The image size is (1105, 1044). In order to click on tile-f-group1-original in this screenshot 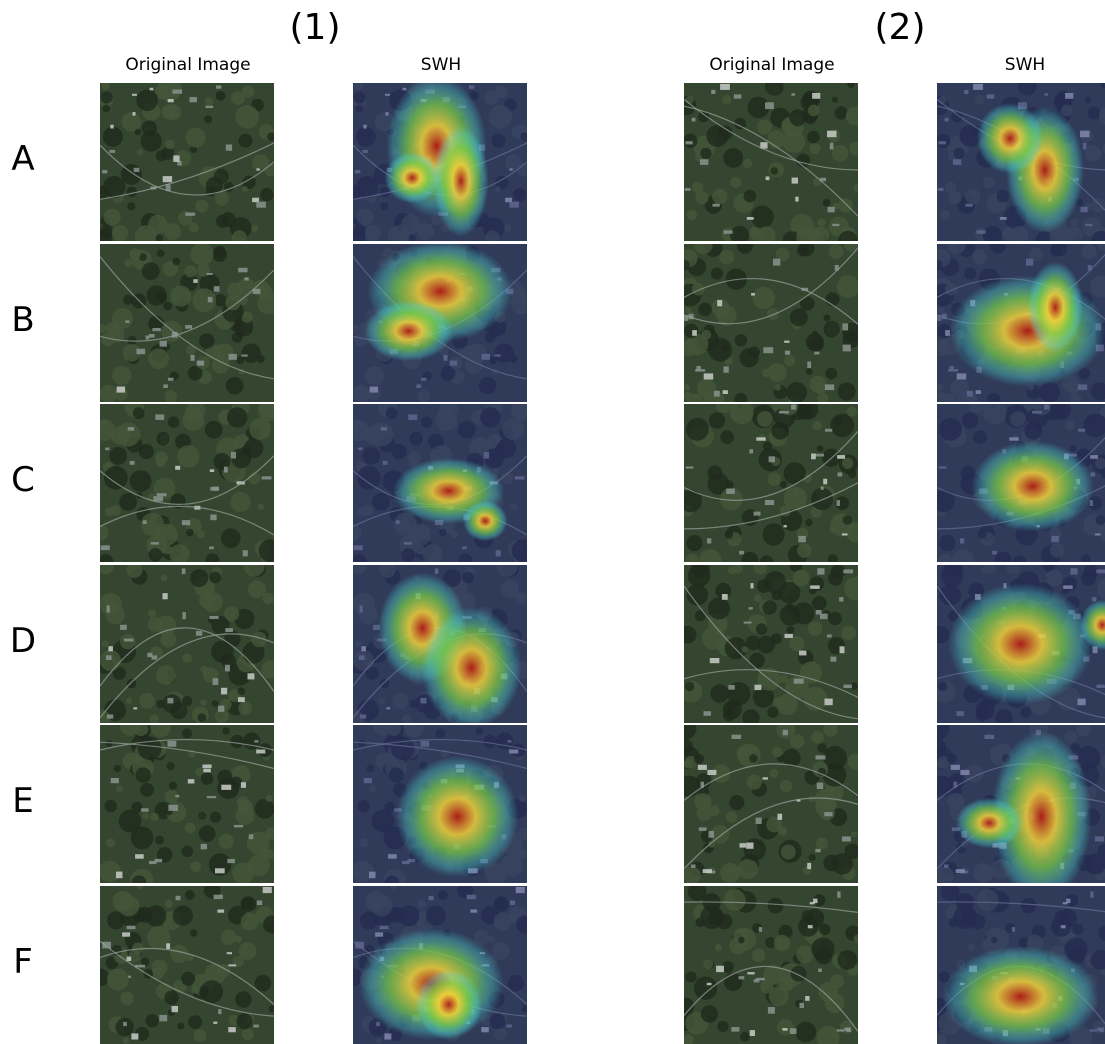, I will do `click(187, 965)`.